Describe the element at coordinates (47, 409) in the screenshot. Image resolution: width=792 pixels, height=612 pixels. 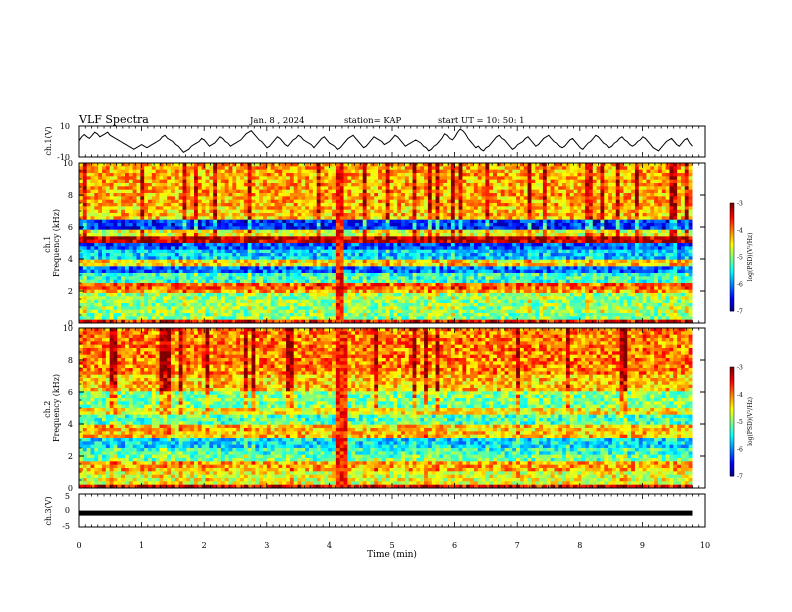
I see `ch2-ylabel-line1: ch.2` at that location.